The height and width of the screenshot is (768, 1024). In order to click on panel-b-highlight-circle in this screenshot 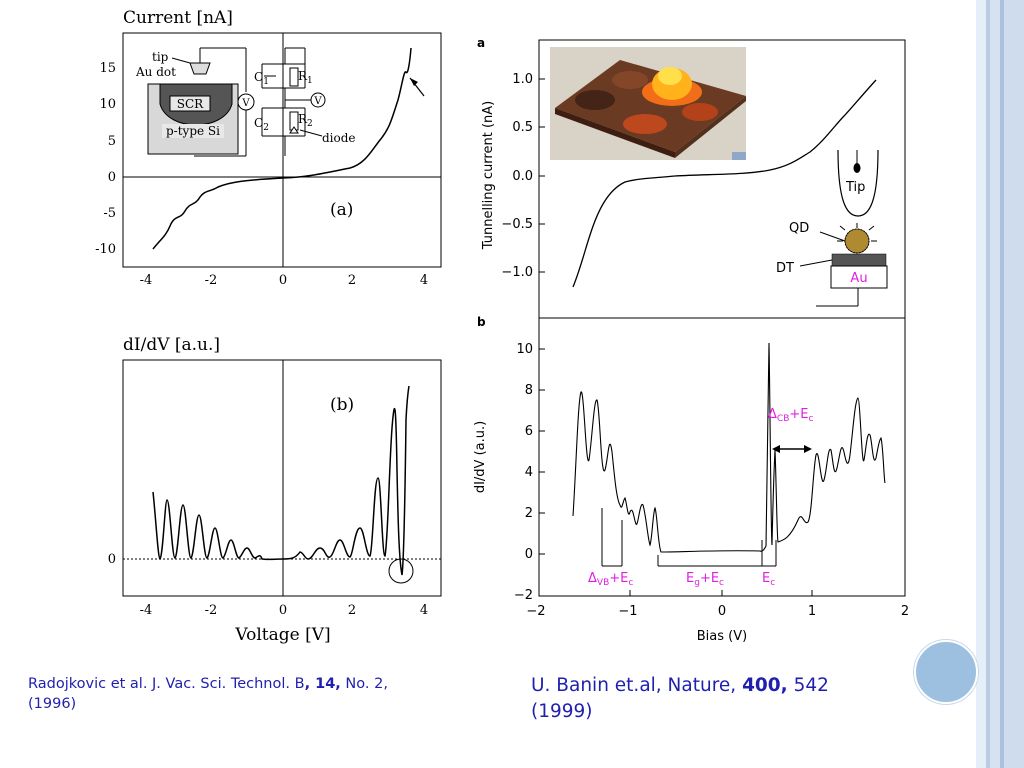, I will do `click(401, 571)`.